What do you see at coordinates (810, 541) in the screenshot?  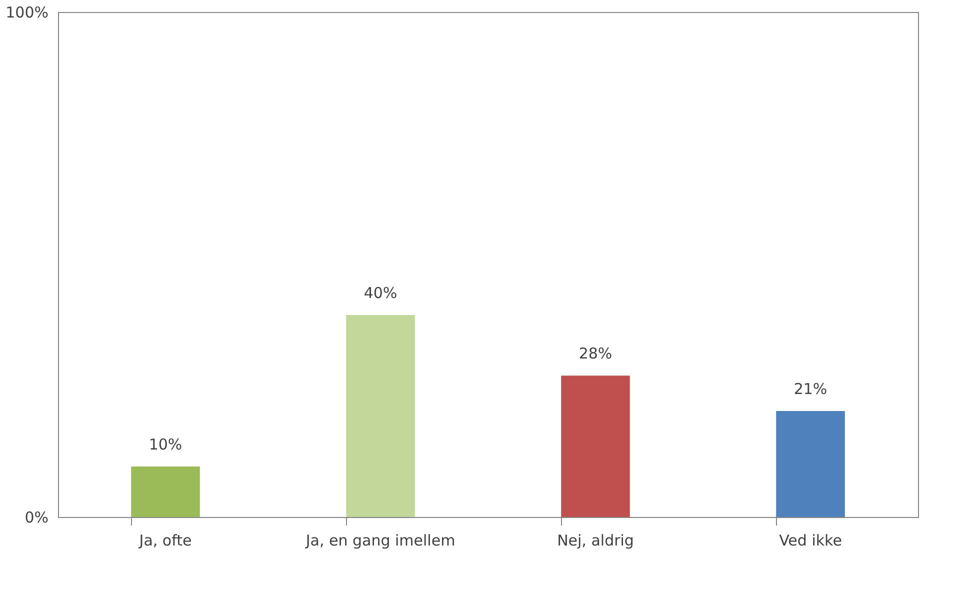 I see `x-tick-label: Ved ikke` at bounding box center [810, 541].